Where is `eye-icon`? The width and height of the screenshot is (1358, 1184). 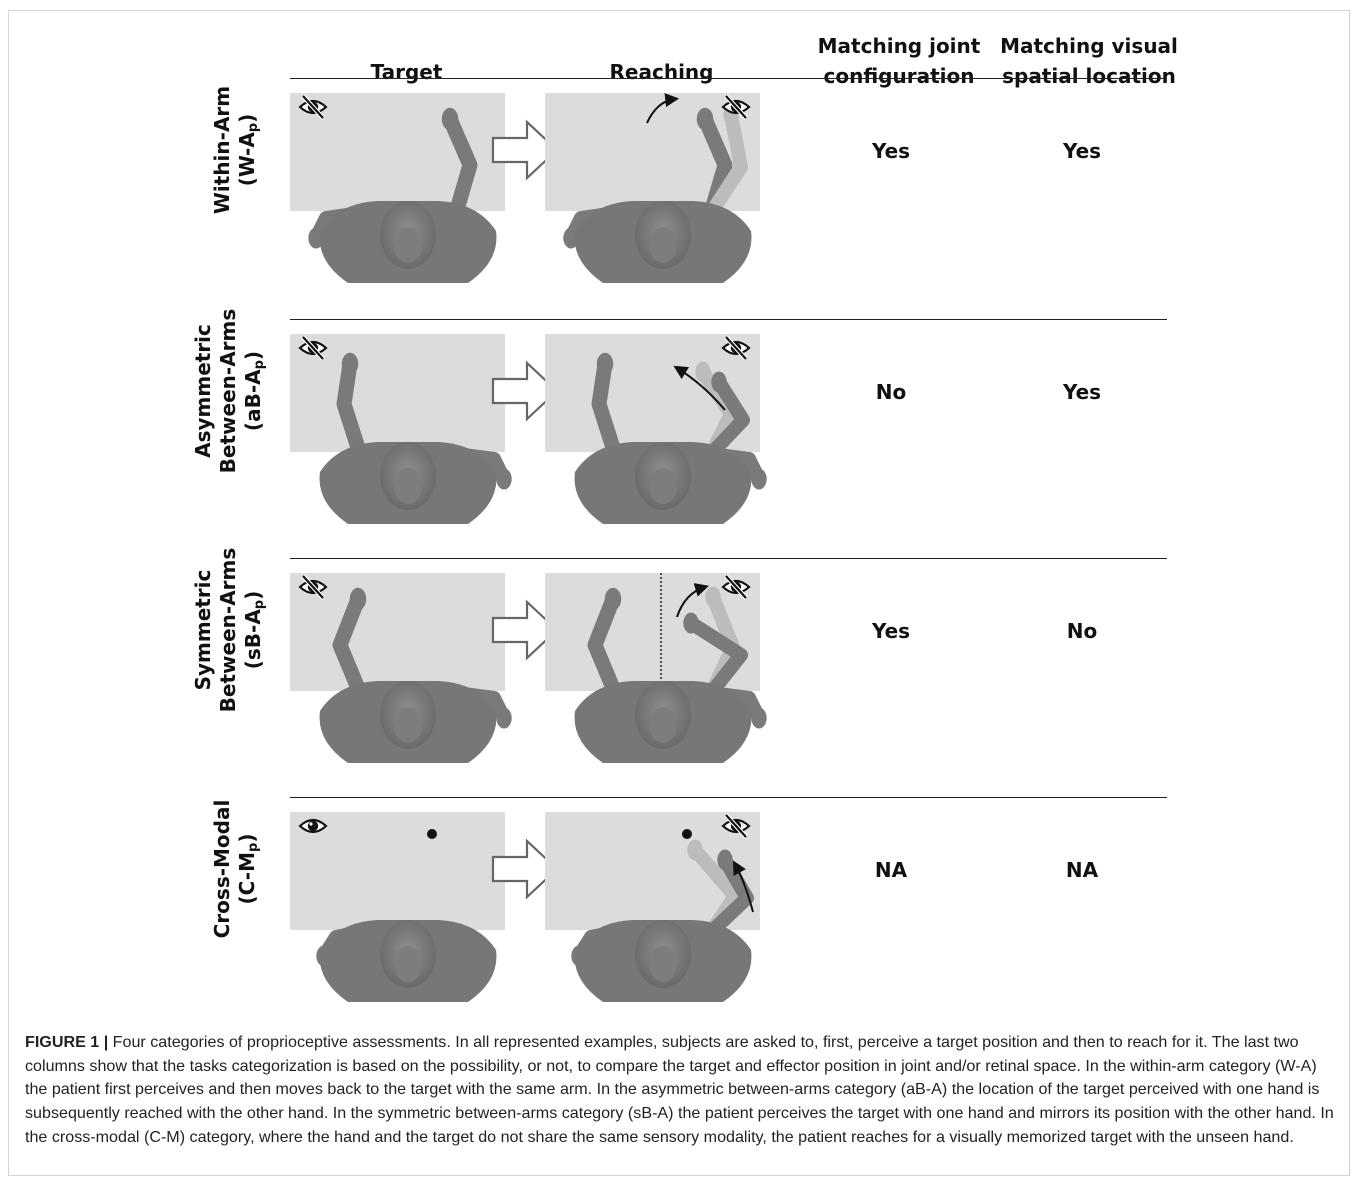 eye-icon is located at coordinates (313, 826).